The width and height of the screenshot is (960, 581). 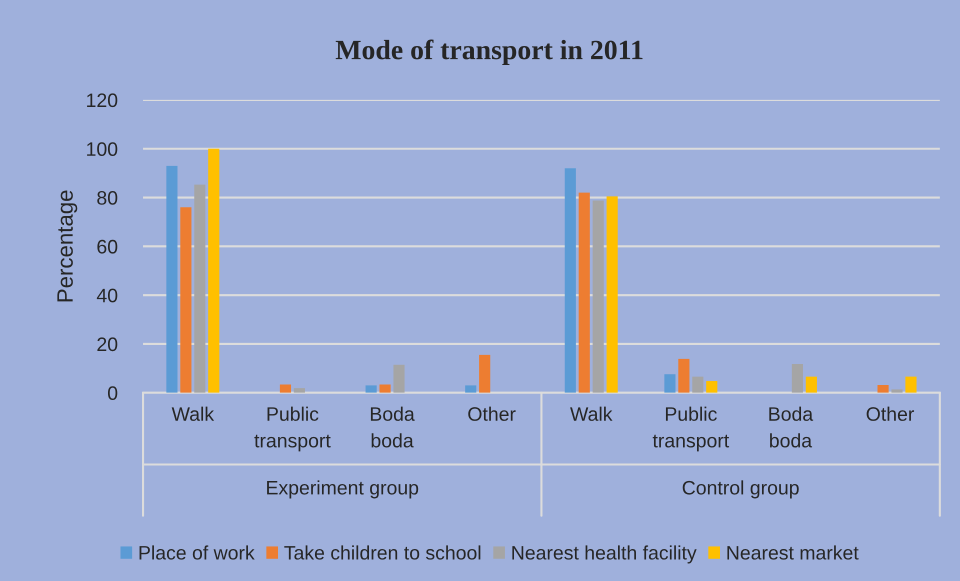 I want to click on y-tick-label: 60, so click(x=107, y=247).